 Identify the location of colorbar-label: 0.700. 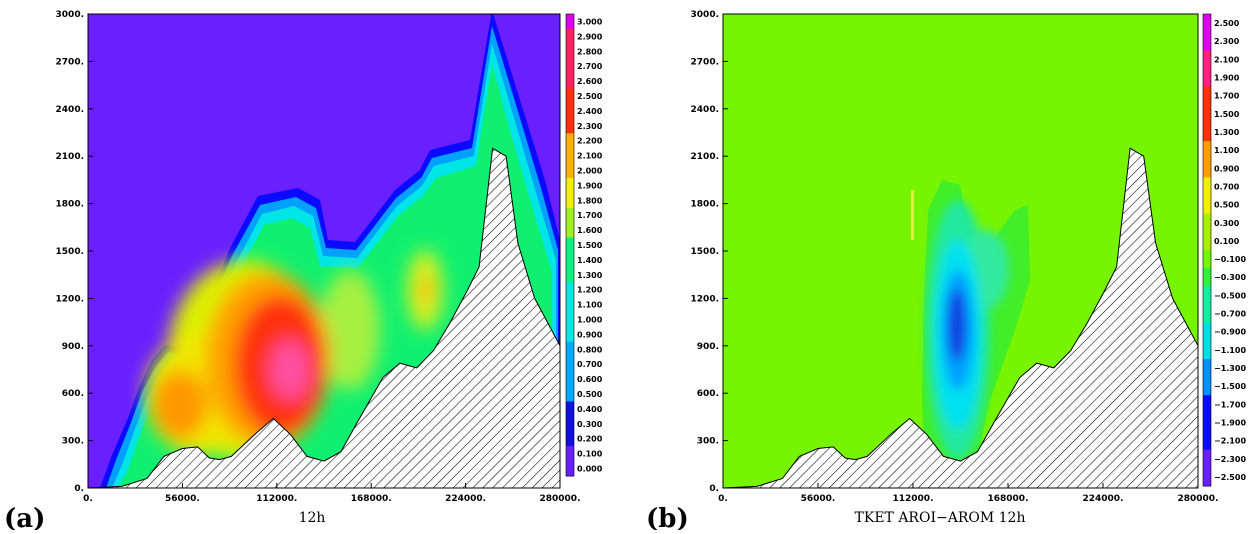
(590, 364).